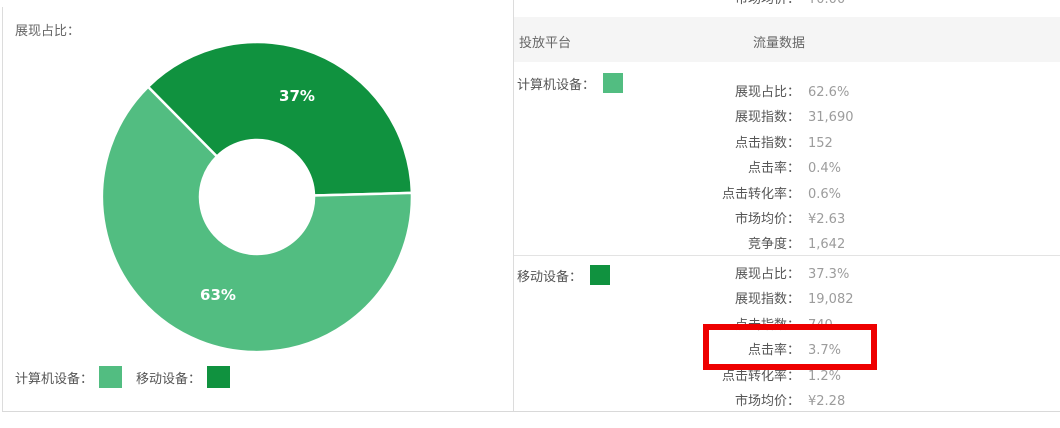  What do you see at coordinates (767, 143) in the screenshot?
I see `metric-label: 点击指数：` at bounding box center [767, 143].